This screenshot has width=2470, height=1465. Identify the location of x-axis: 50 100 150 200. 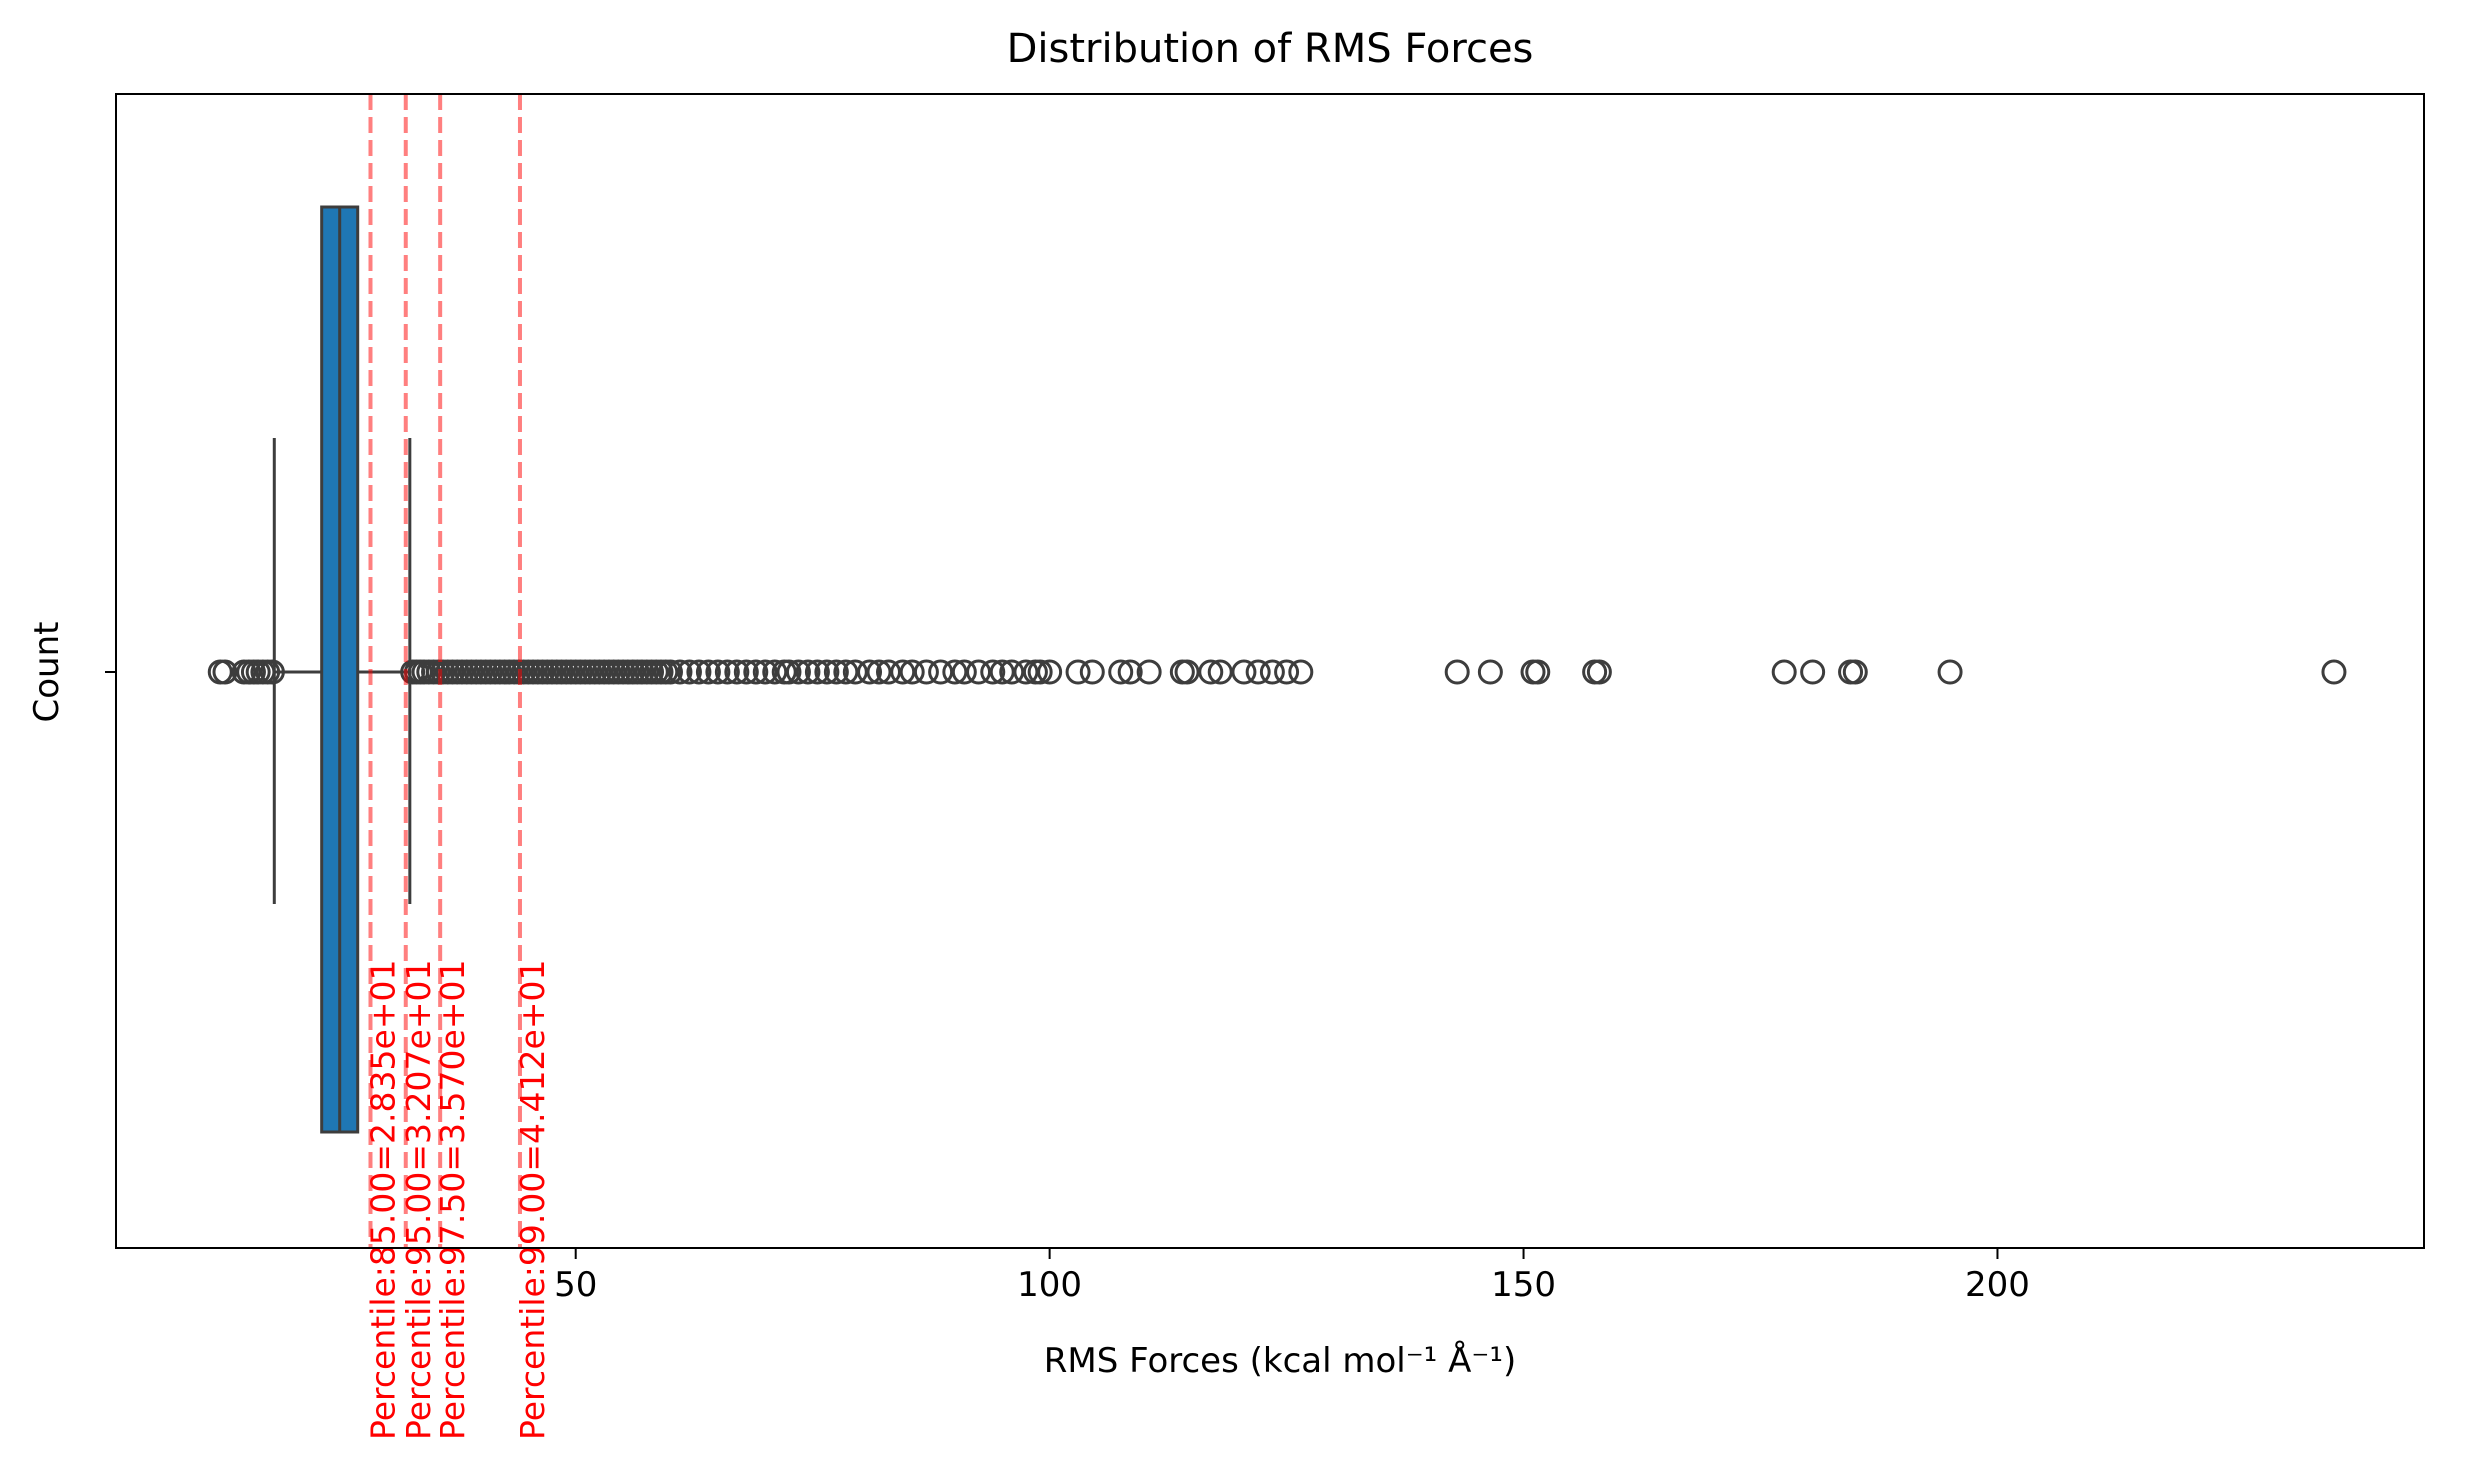
(1292, 1276).